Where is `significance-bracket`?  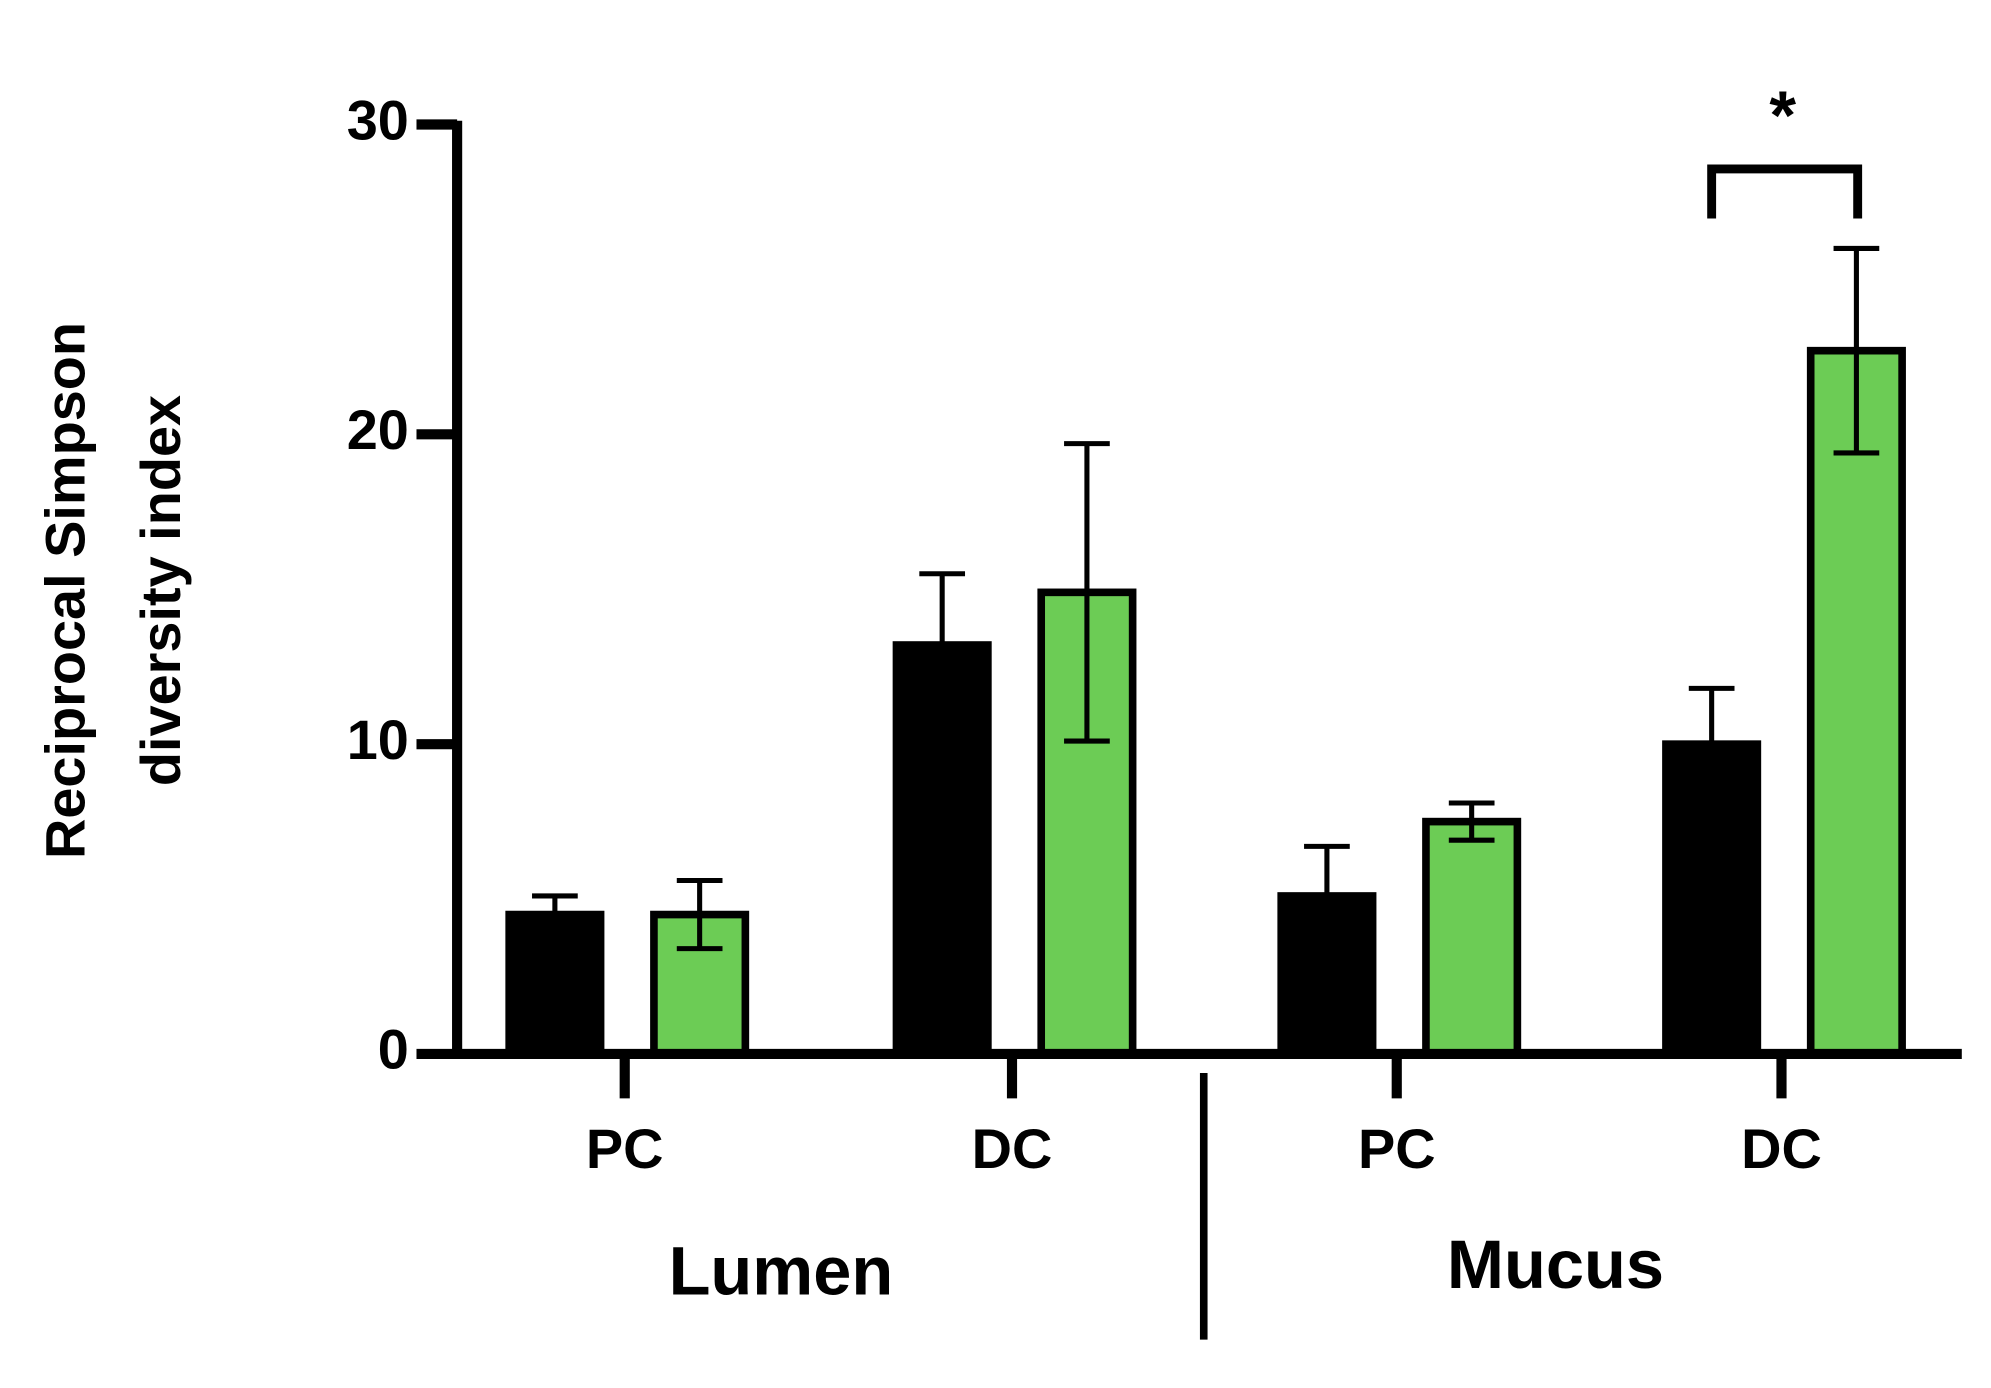 significance-bracket is located at coordinates (1785, 191).